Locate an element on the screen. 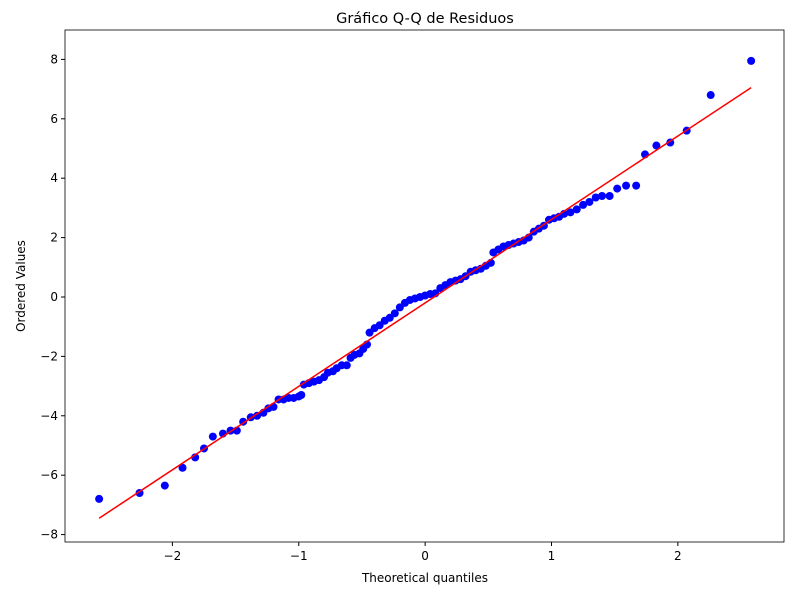 This screenshot has width=800, height=604. y-tick-label: −6 is located at coordinates (49, 475).